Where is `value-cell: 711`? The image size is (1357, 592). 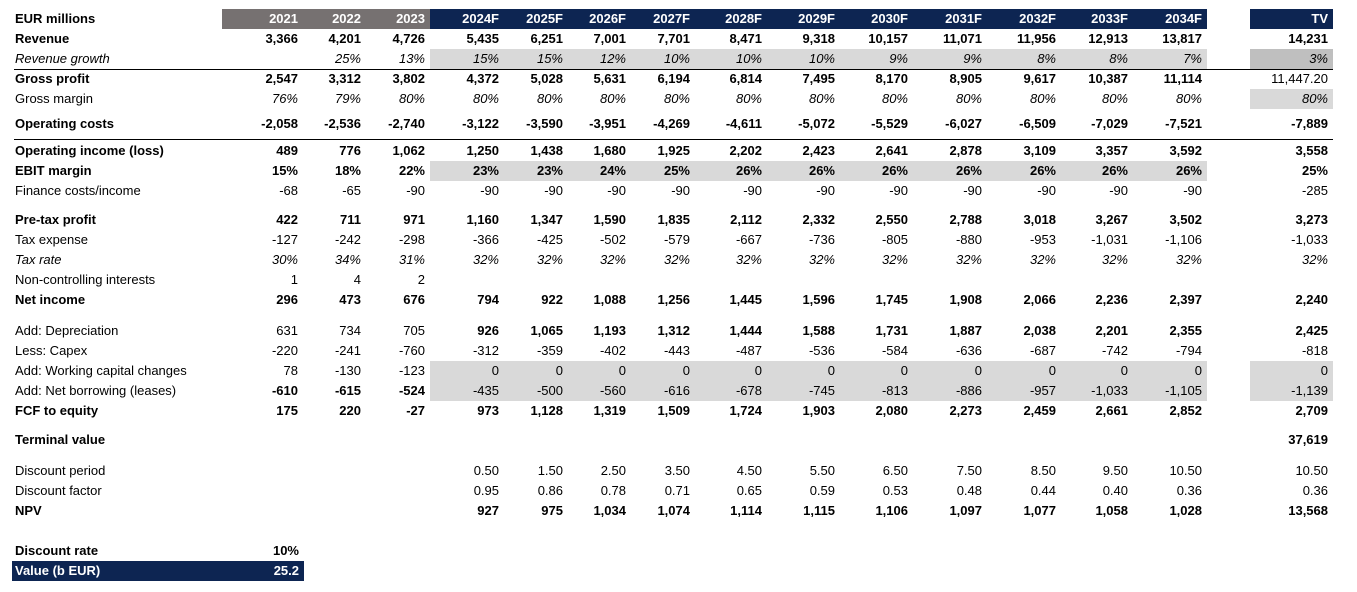 value-cell: 711 is located at coordinates (350, 219).